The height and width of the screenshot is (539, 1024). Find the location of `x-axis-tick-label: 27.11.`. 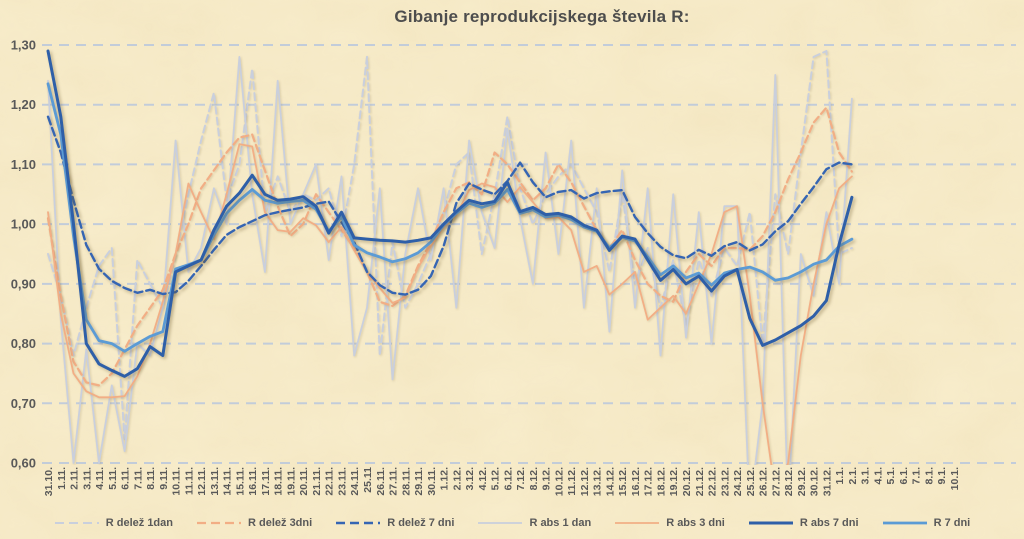

x-axis-tick-label: 27.11. is located at coordinates (394, 481).